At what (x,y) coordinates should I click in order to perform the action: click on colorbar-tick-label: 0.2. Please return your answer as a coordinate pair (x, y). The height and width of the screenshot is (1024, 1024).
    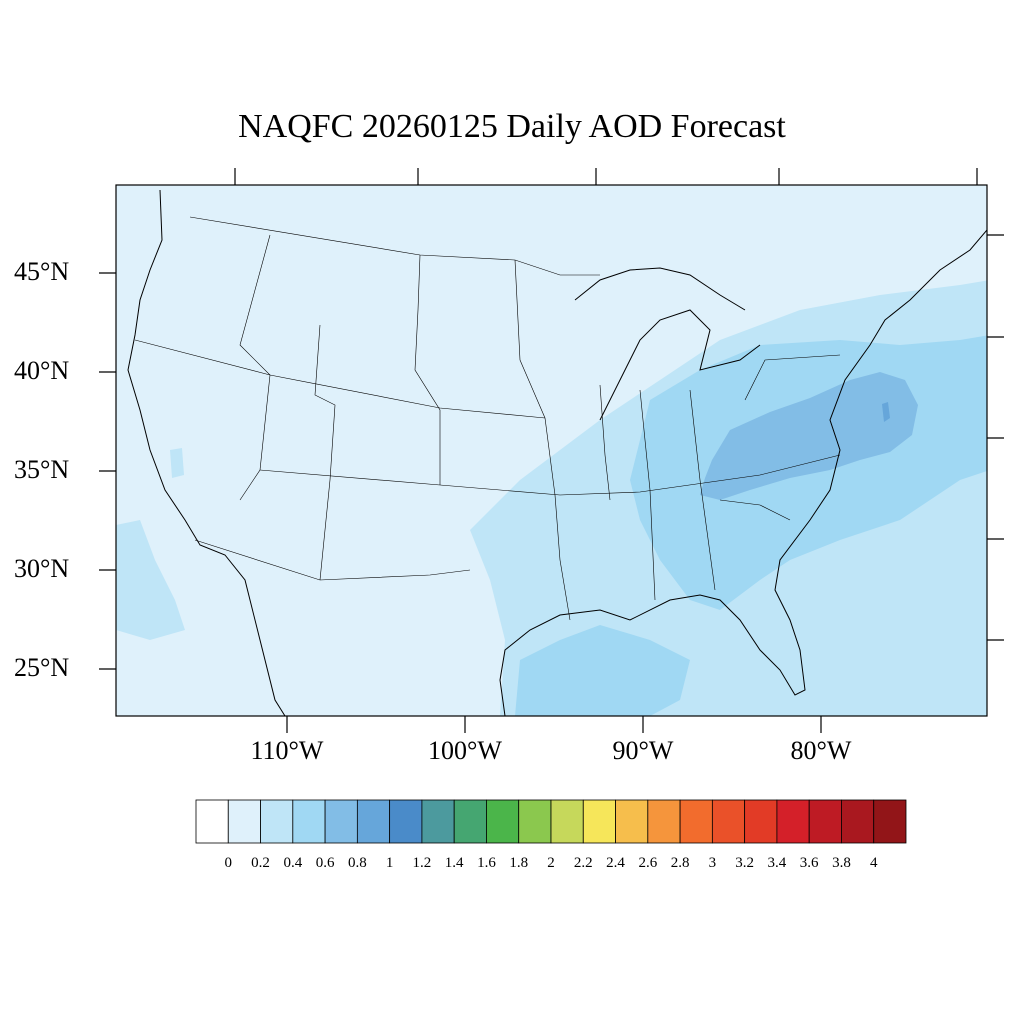
    Looking at the image, I should click on (260, 863).